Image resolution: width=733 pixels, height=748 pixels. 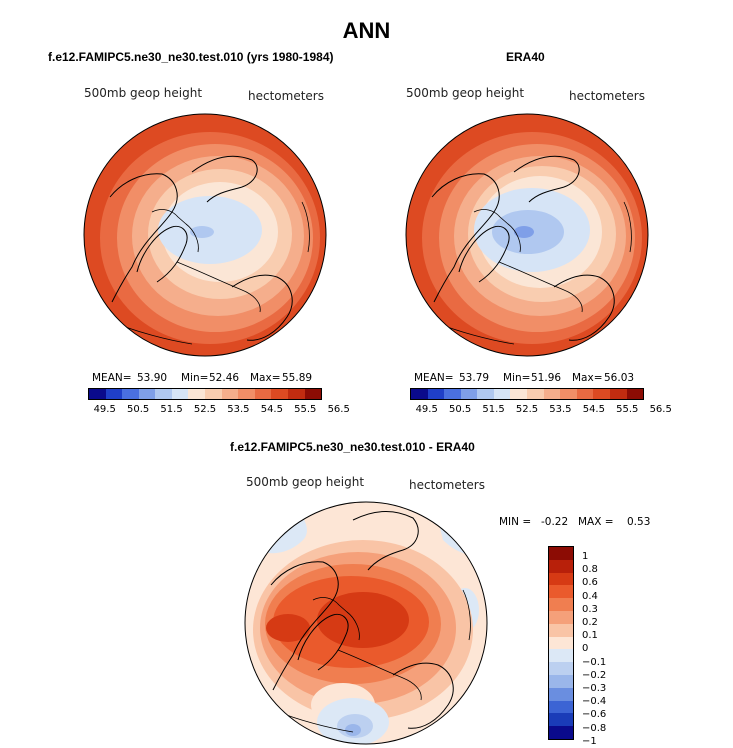 What do you see at coordinates (525, 57) in the screenshot?
I see `right-panel-title: ERA40` at bounding box center [525, 57].